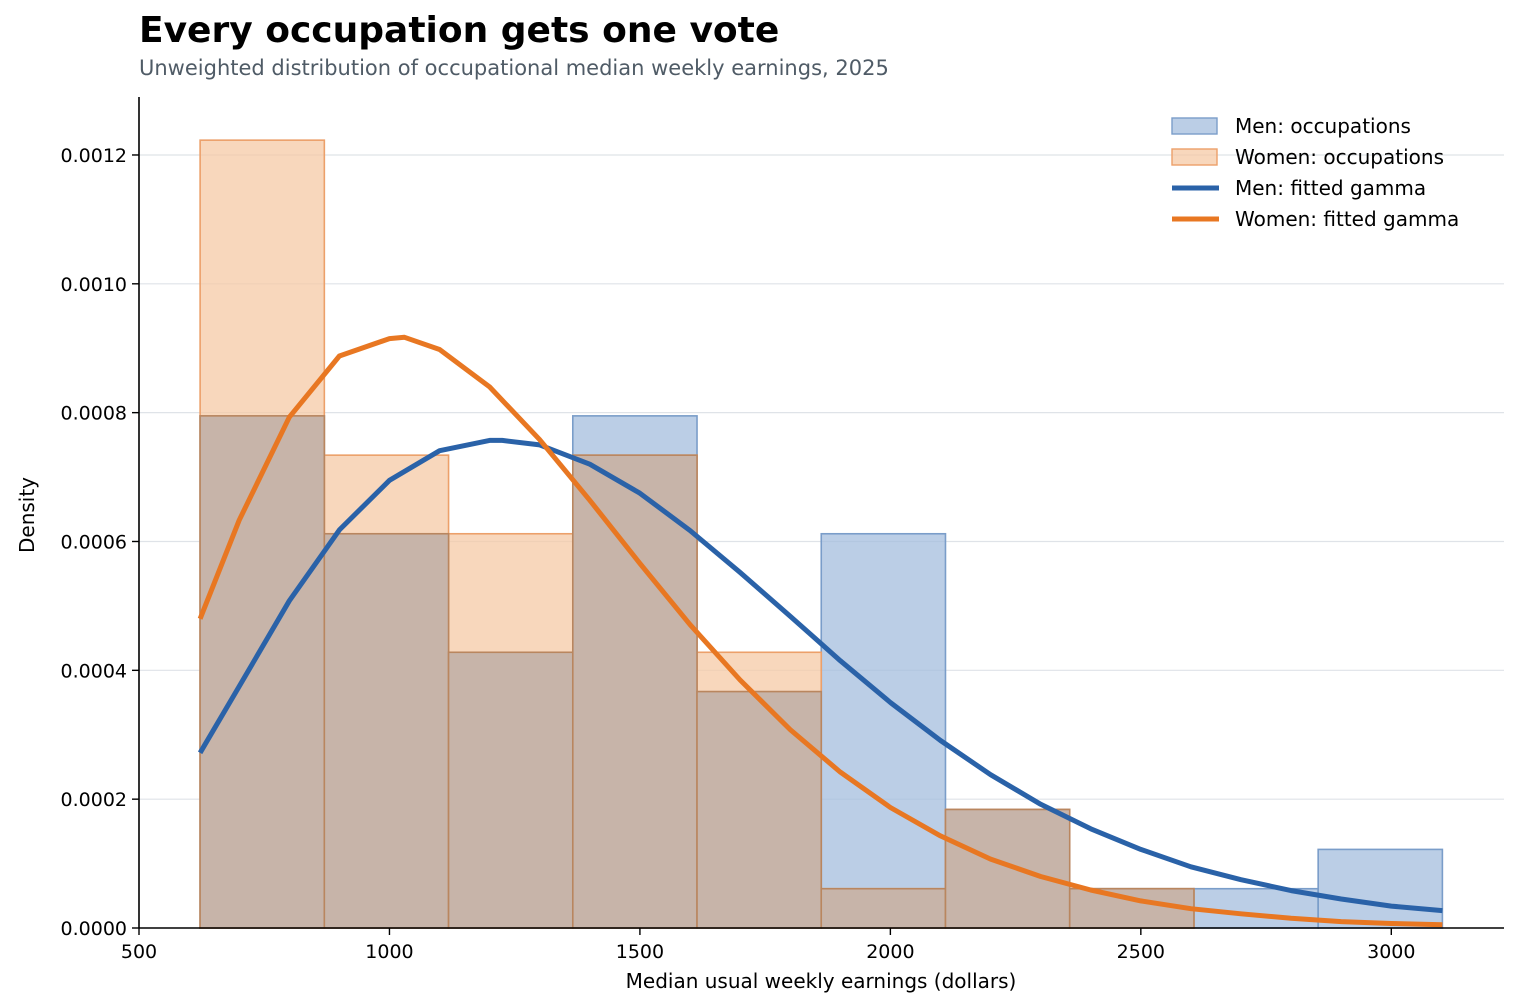 This screenshot has width=1520, height=1008. What do you see at coordinates (27, 515) in the screenshot?
I see `y-axis-label: Density` at bounding box center [27, 515].